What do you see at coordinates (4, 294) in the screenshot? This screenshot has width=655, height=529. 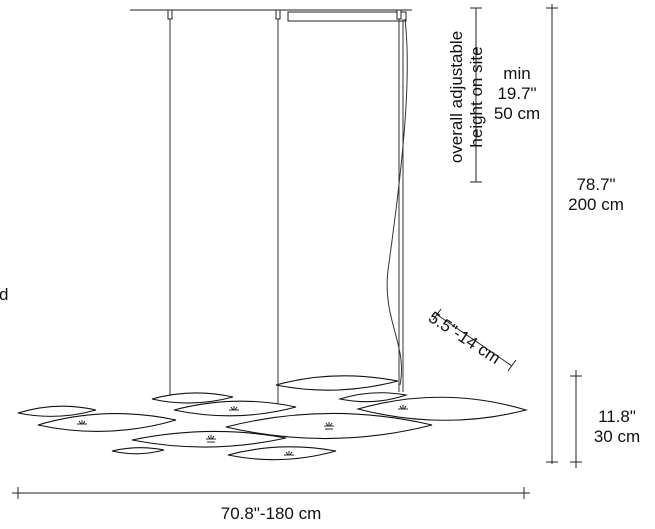 I see `cut-off-letter: d` at bounding box center [4, 294].